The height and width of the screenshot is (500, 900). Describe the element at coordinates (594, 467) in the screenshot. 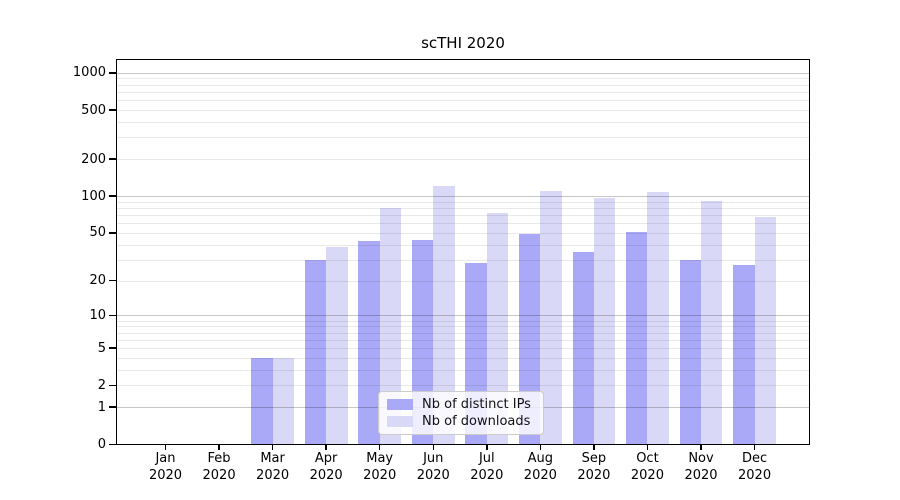

I see `x-tick-label: Sep 2020` at that location.